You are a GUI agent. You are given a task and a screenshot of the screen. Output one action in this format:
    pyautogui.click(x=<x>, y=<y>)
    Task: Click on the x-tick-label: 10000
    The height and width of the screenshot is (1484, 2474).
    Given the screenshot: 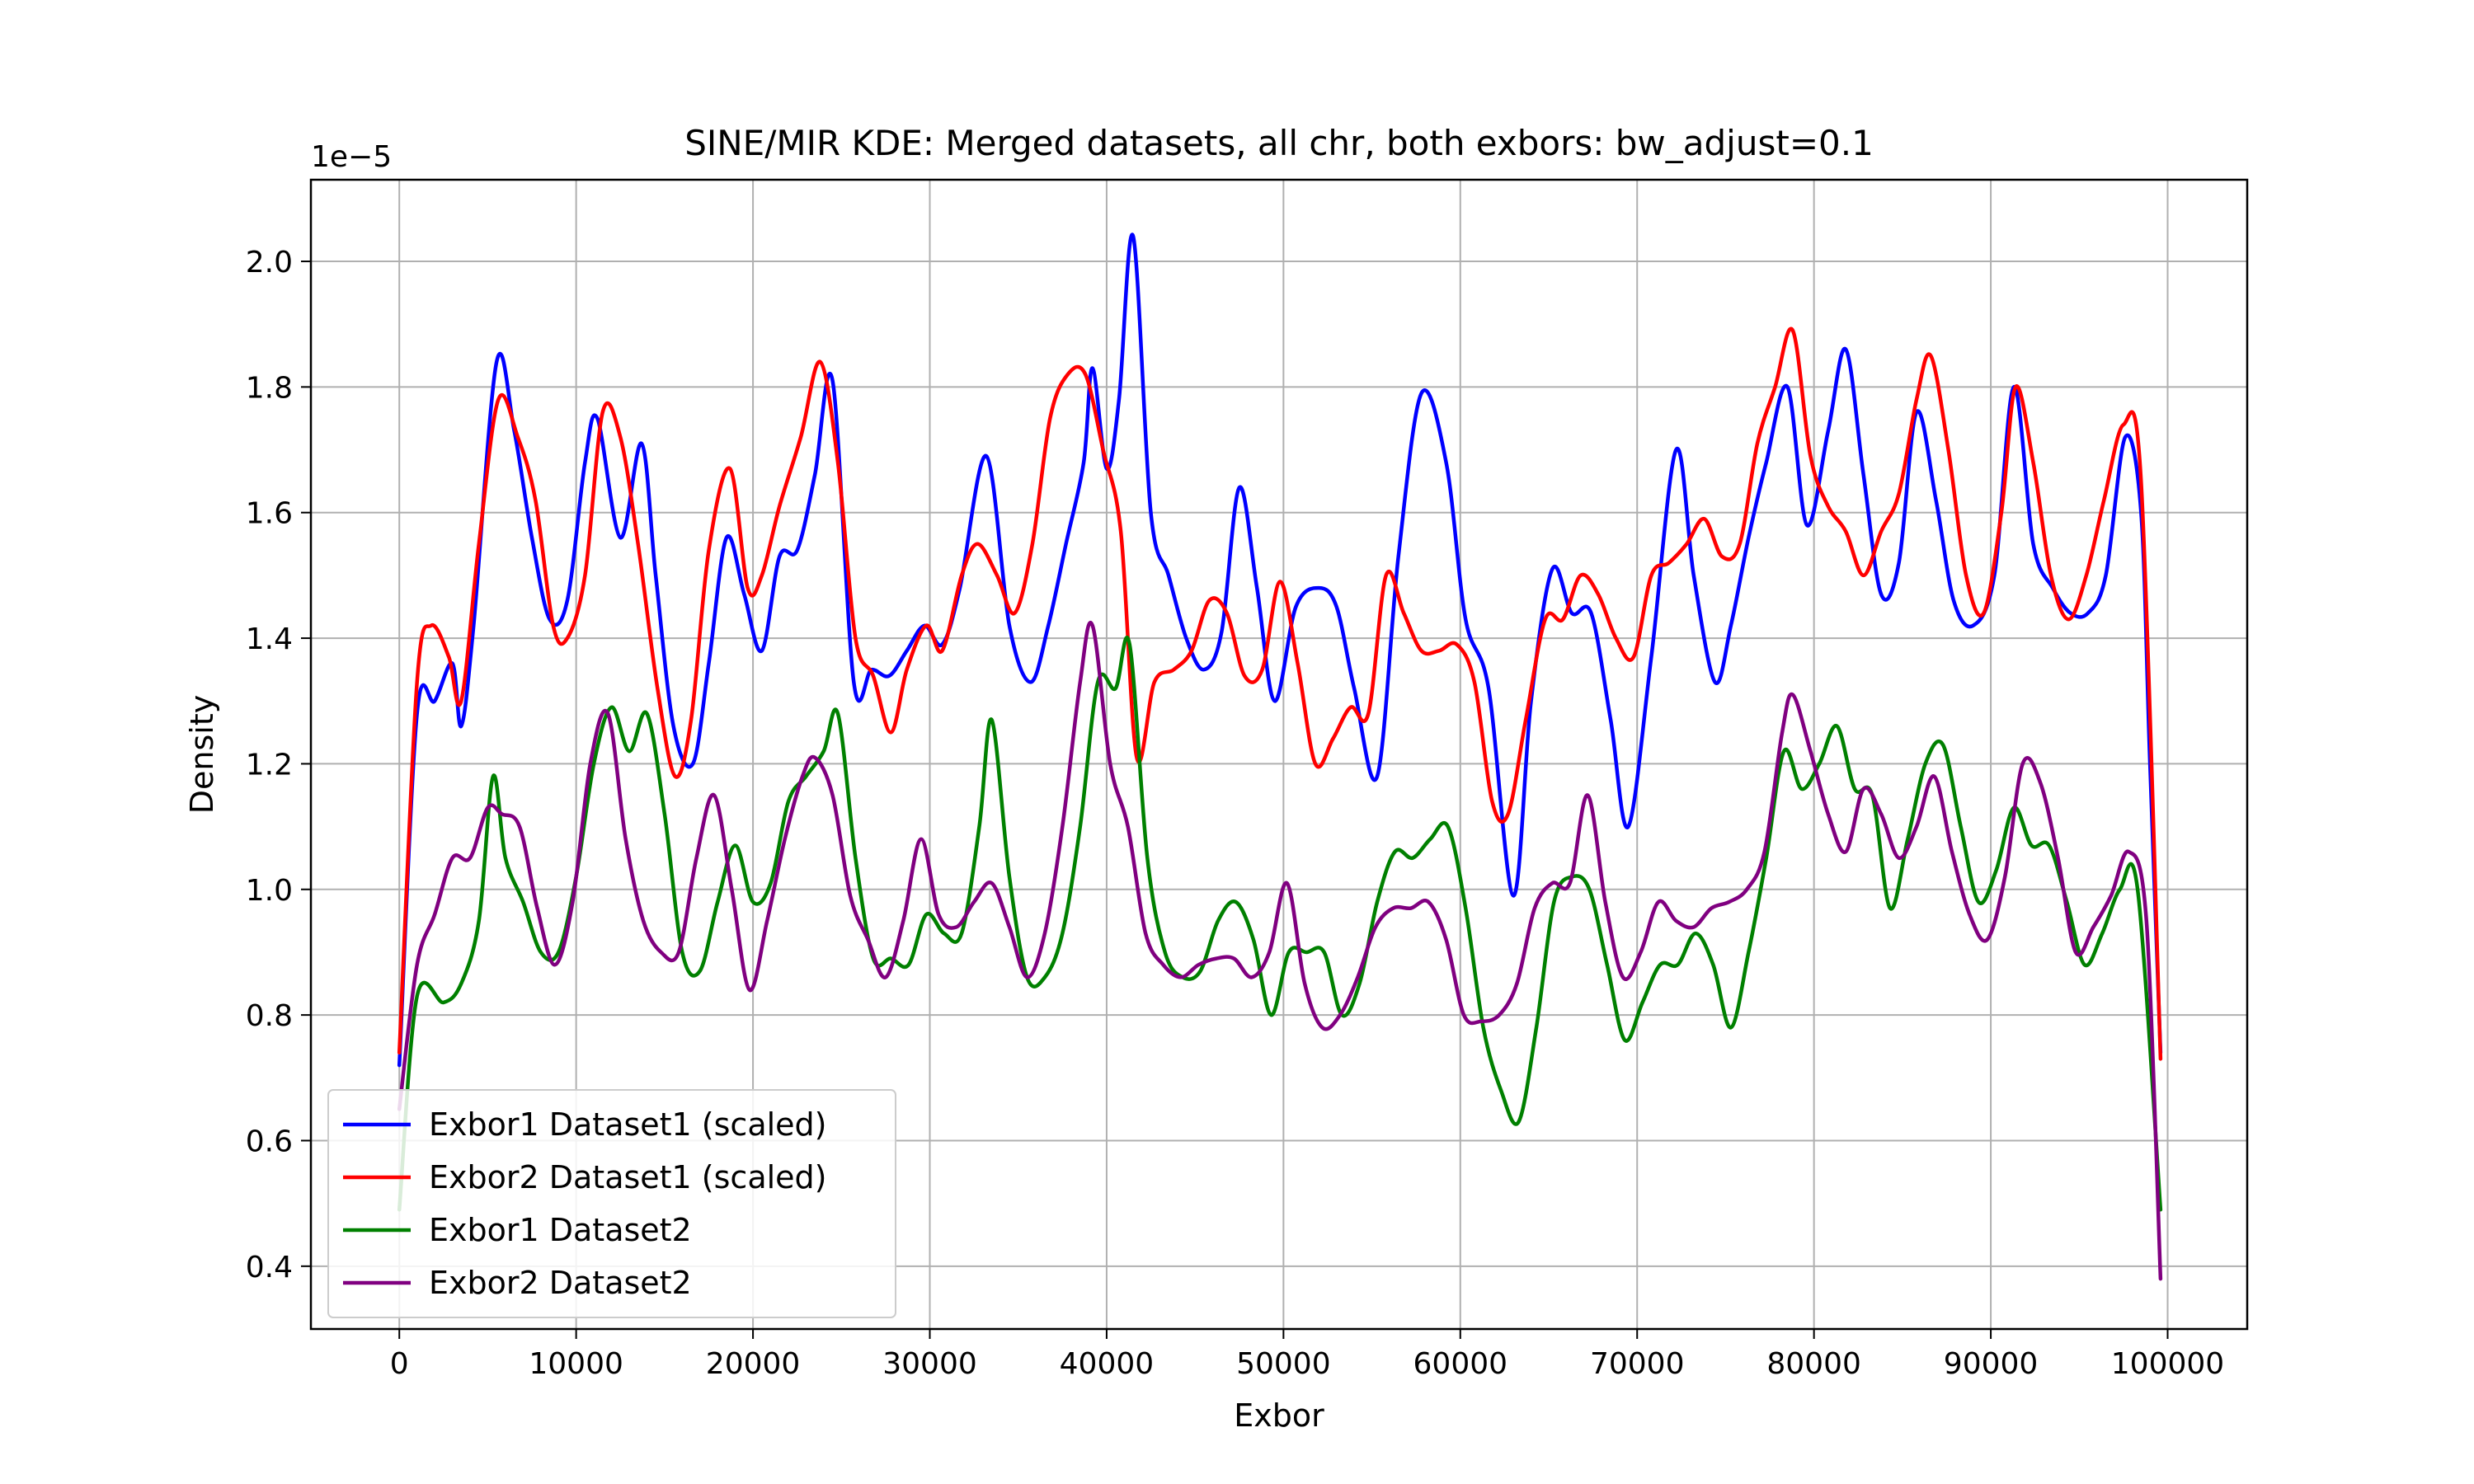 What is the action you would take?
    pyautogui.click(x=576, y=1364)
    